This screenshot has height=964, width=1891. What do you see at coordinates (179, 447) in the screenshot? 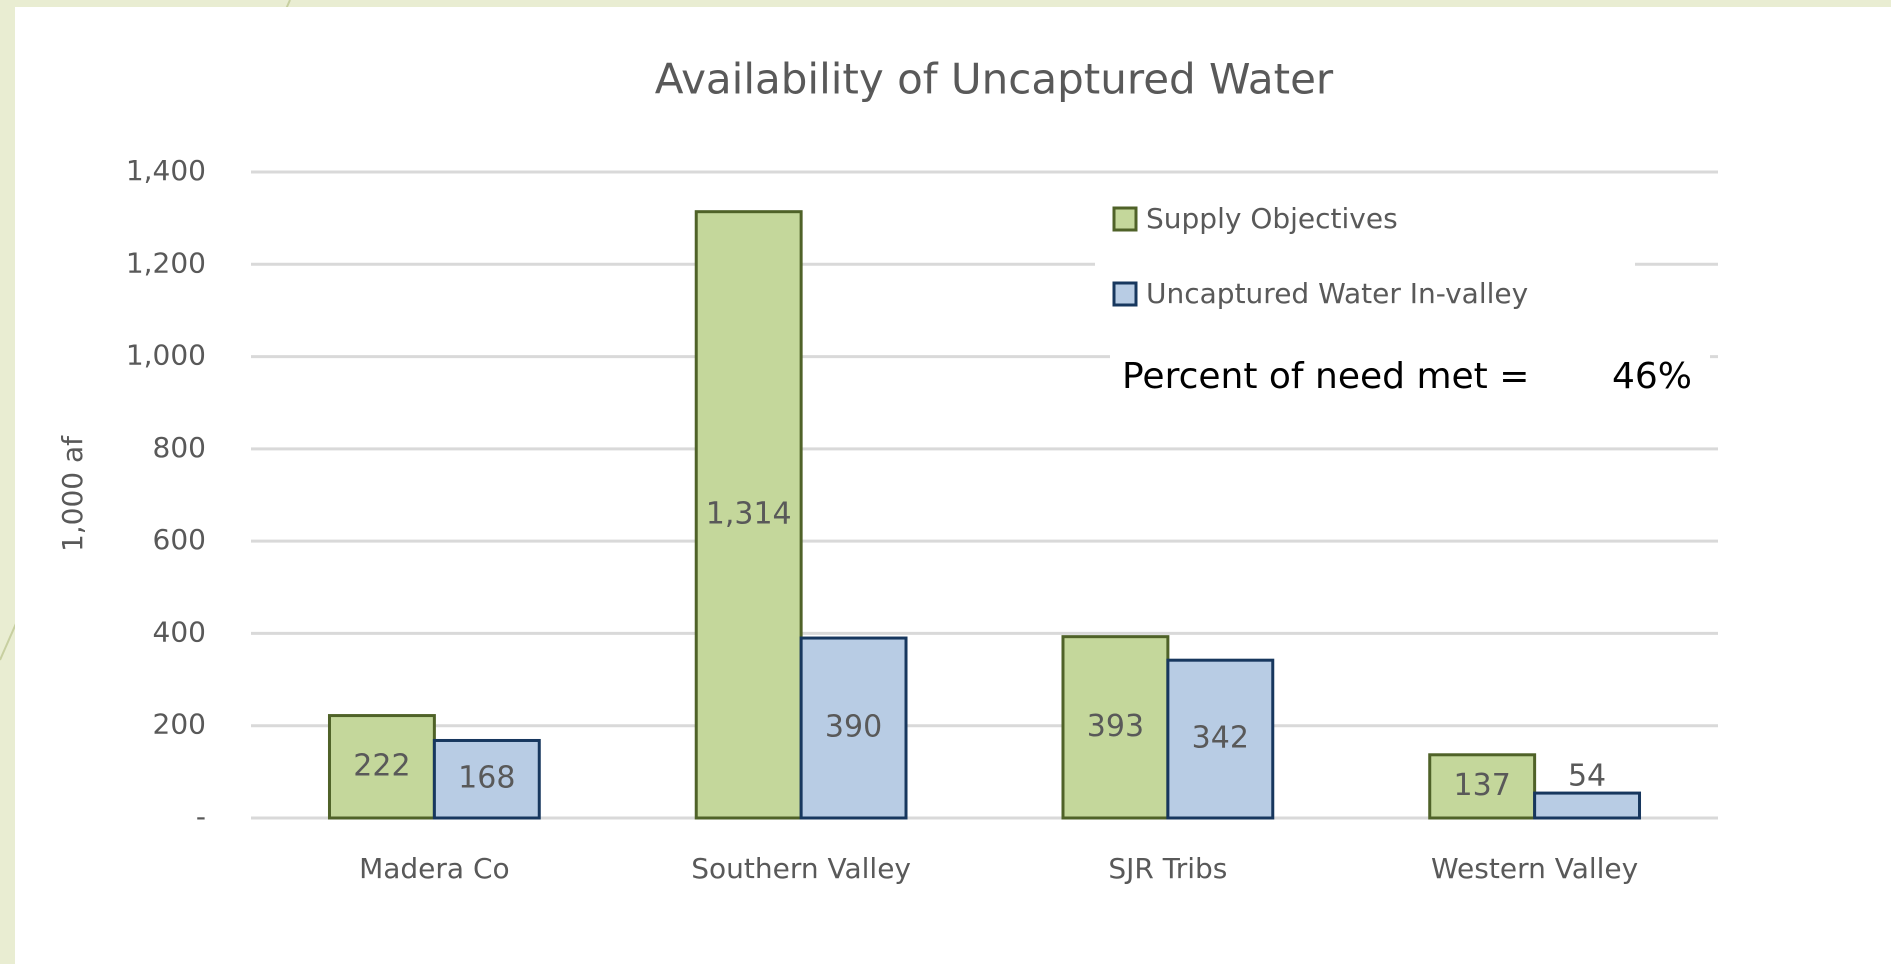
I see `y-tick-label: 800` at bounding box center [179, 447].